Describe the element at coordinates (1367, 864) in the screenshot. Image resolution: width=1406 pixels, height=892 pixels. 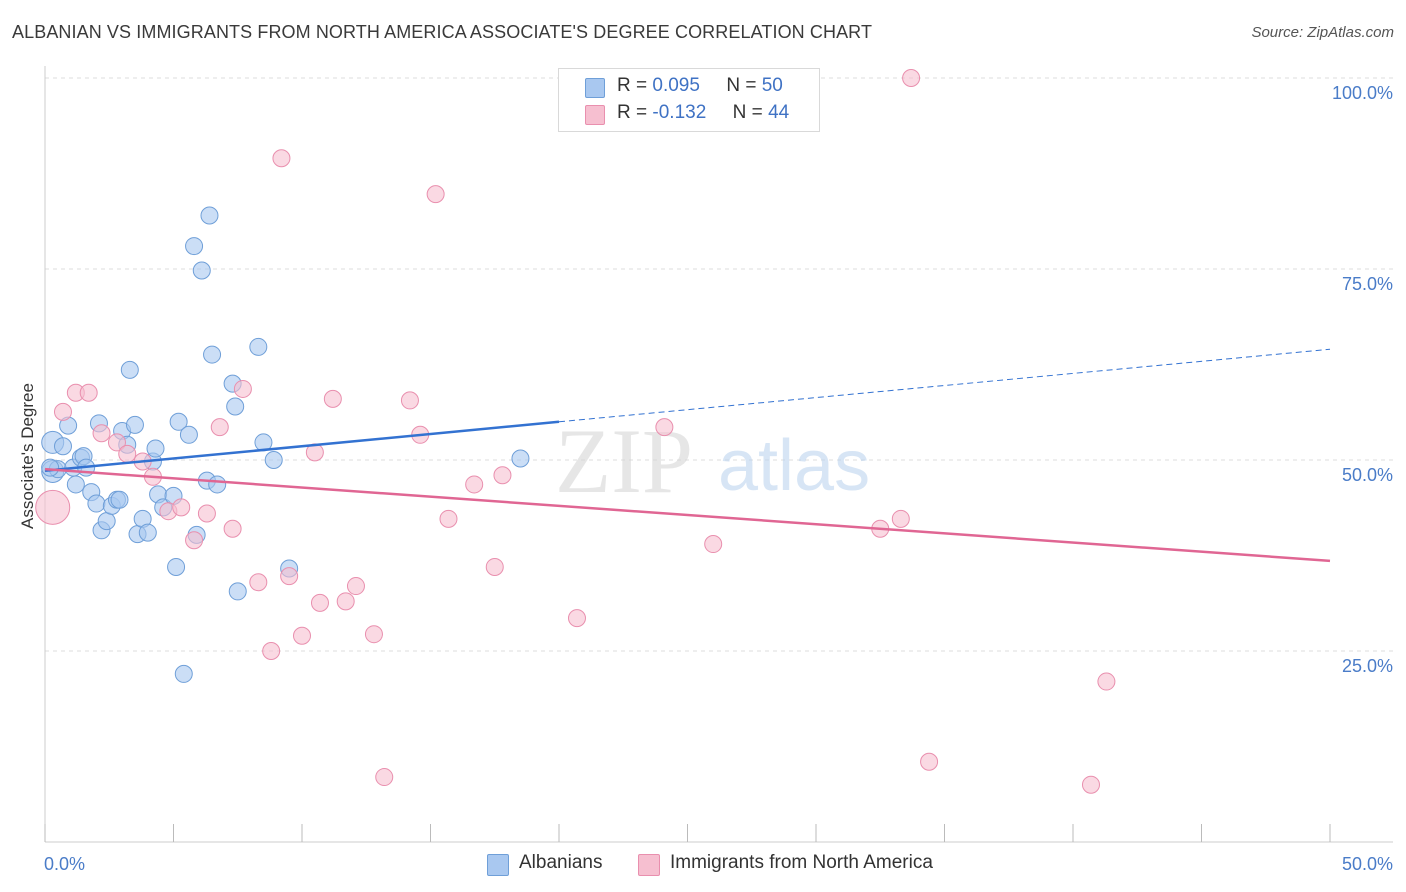
I see `x-tick-label-max: 50.0%` at that location.